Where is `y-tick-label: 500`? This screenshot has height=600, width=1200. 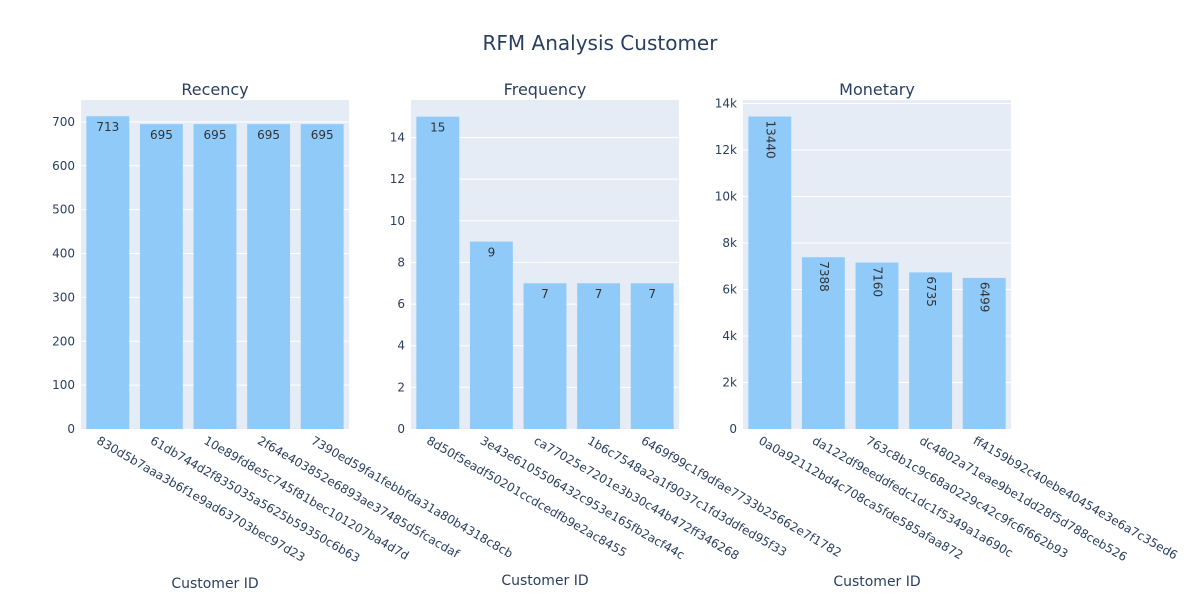
y-tick-label: 500 is located at coordinates (63, 210).